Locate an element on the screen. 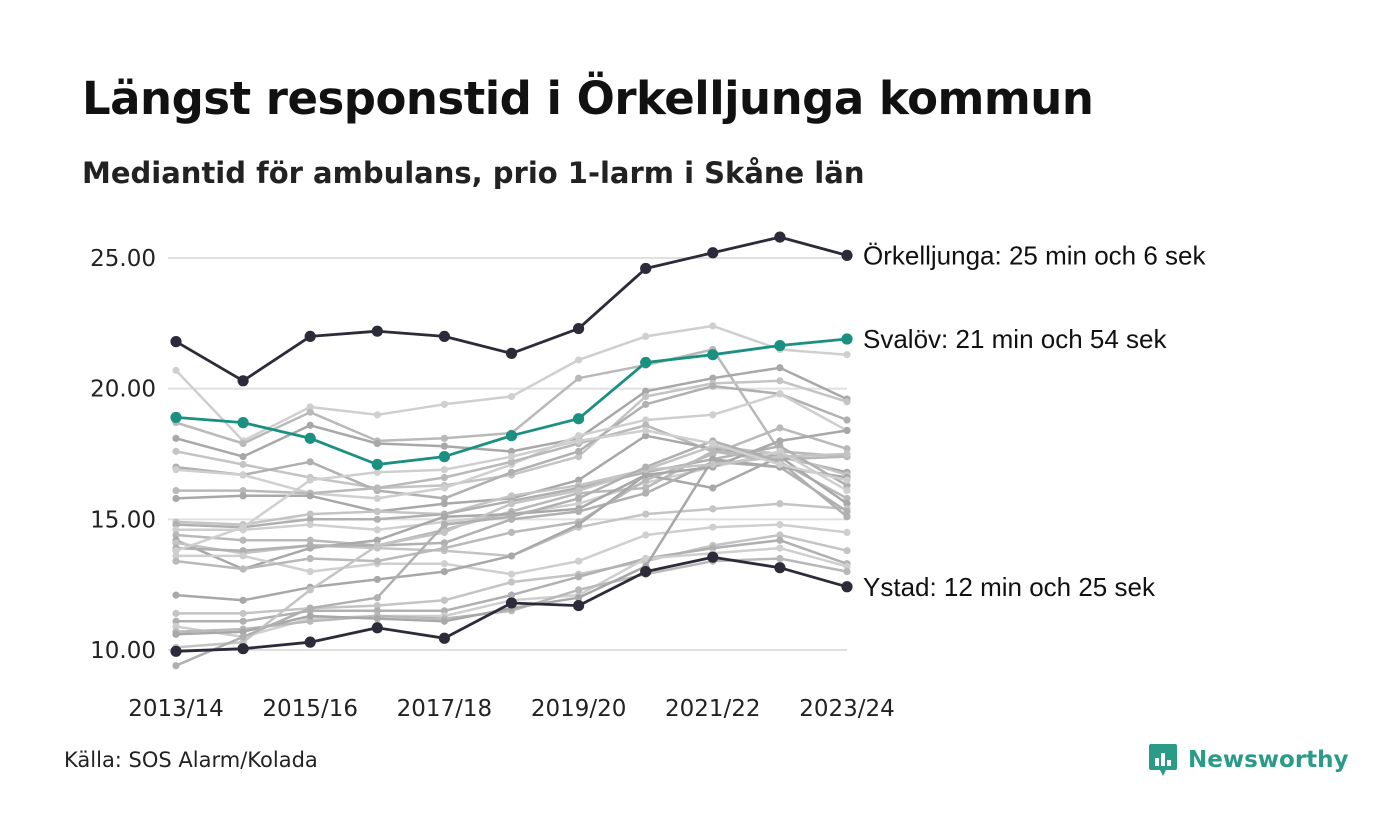 Image resolution: width=1400 pixels, height=840 pixels. x-tick-label: 2015/16 is located at coordinates (310, 709).